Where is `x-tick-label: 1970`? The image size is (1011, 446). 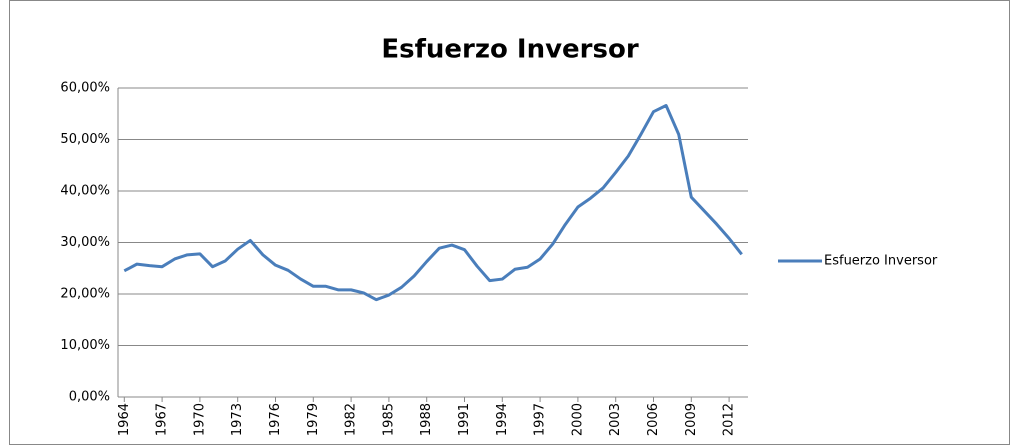
x-tick-label: 1970 is located at coordinates (199, 419).